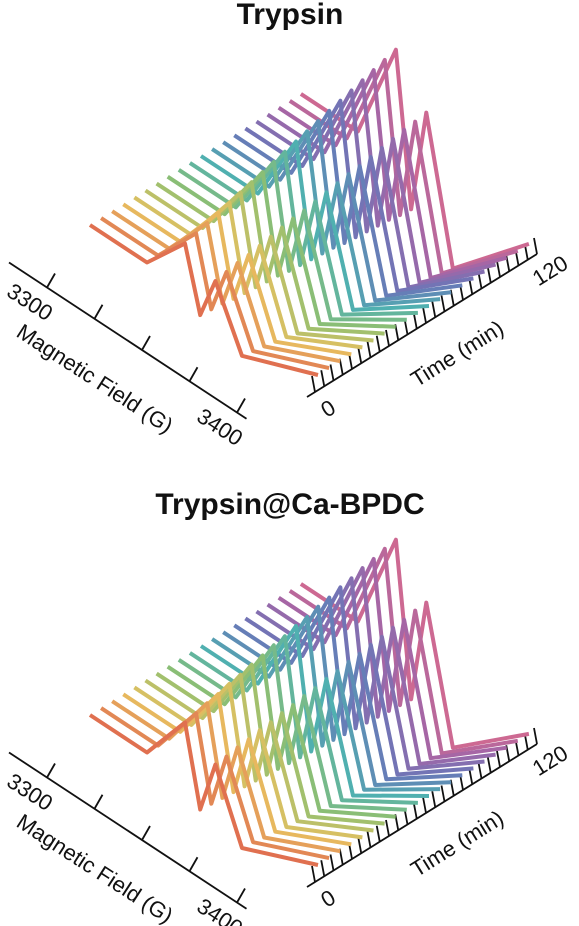  I want to click on chart-title: Trypsin@Ca-BPDC, so click(289, 504).